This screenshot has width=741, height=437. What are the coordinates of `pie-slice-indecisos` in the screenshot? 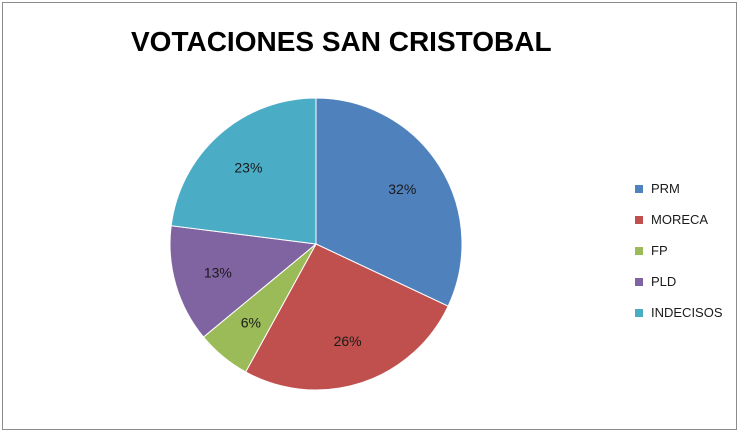 It's located at (243, 171).